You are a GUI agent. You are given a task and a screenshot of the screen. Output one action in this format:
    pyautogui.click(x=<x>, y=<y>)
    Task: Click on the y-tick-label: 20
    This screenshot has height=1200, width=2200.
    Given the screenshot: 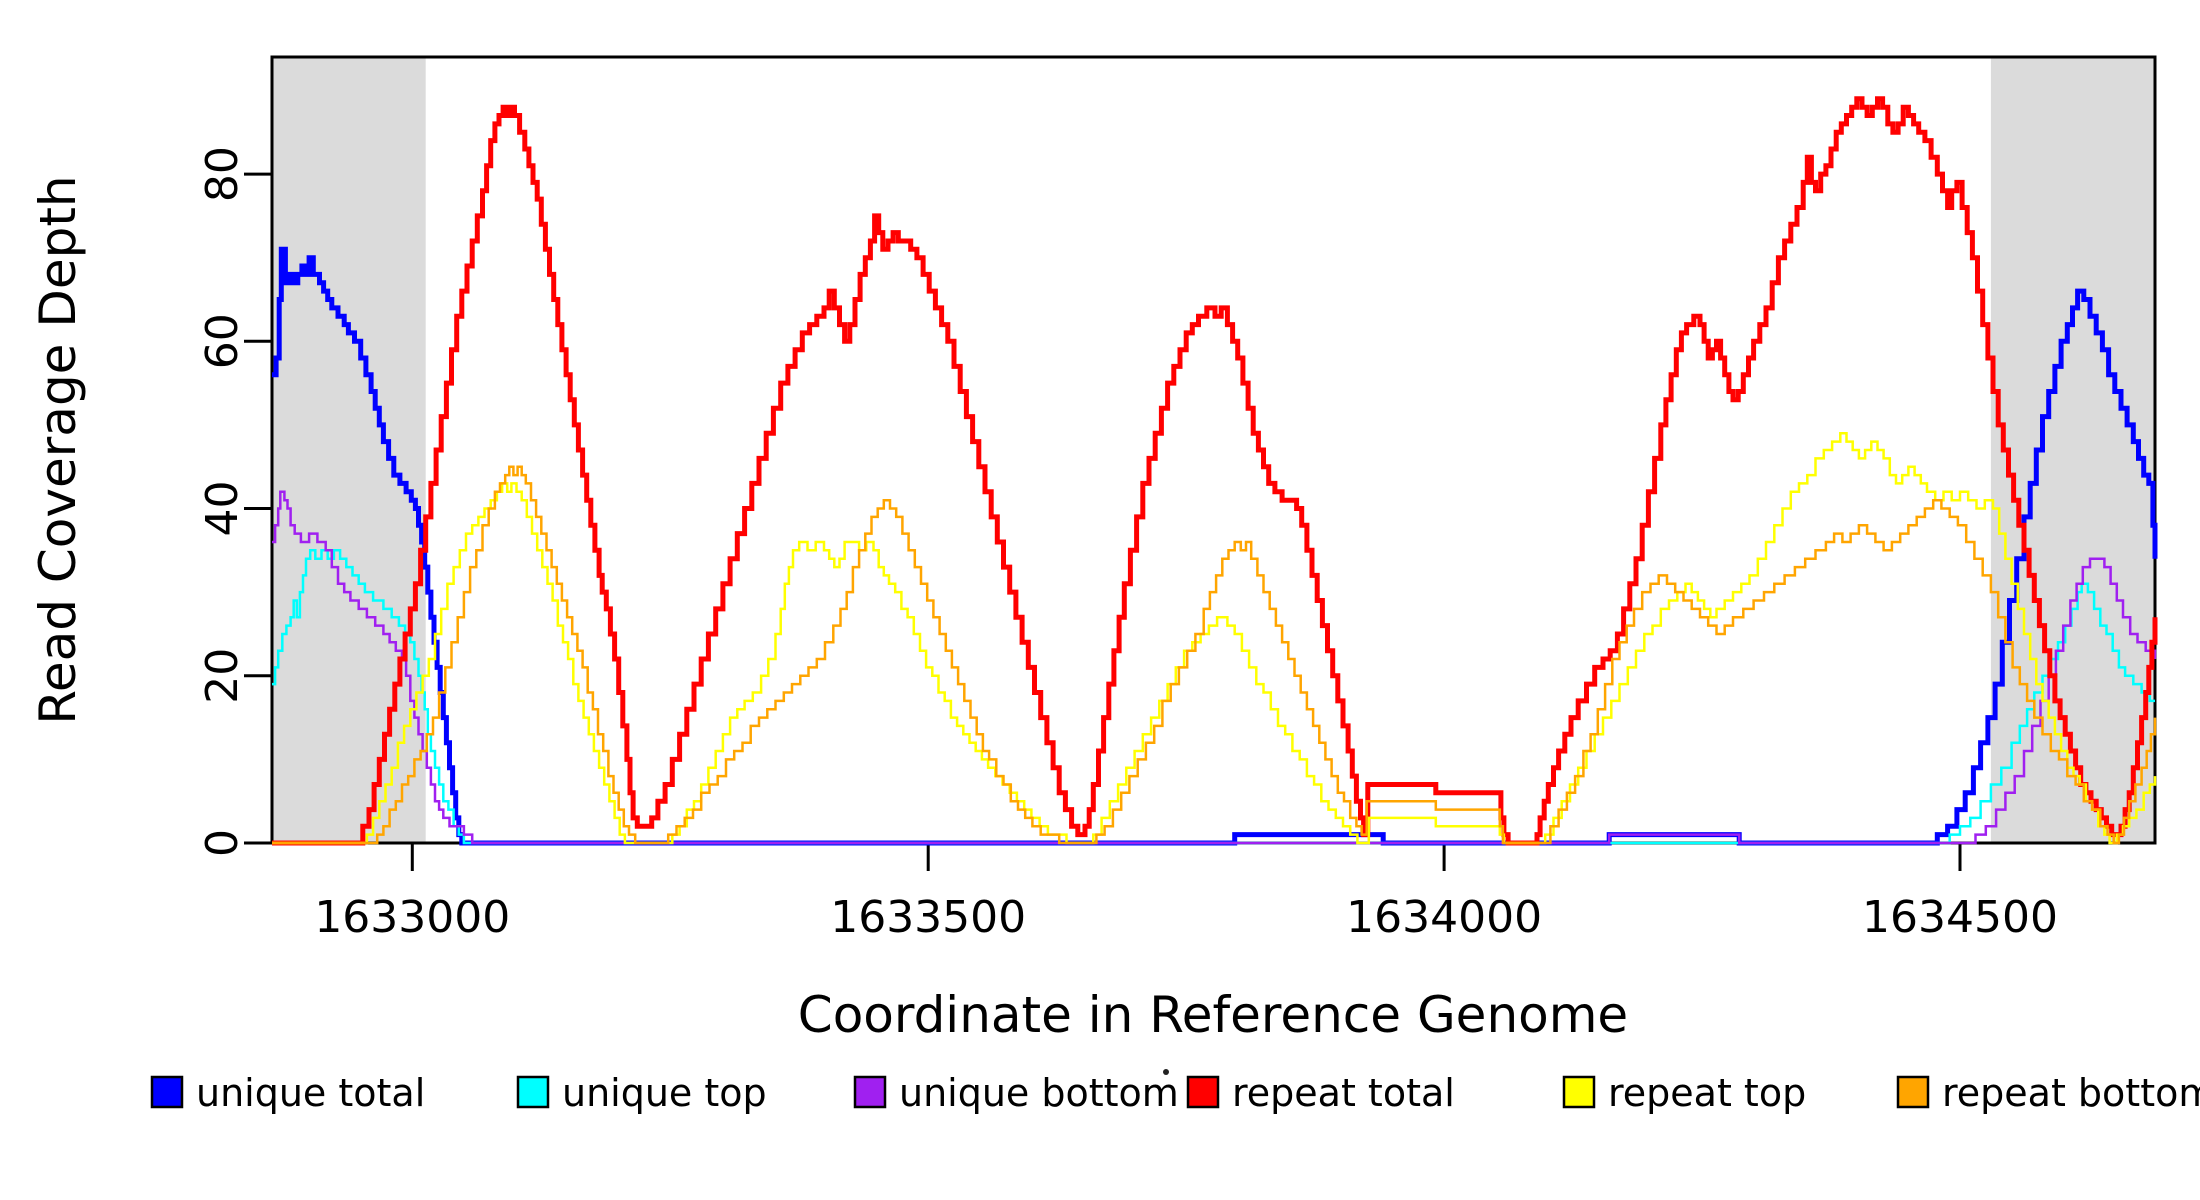 What is the action you would take?
    pyautogui.click(x=222, y=676)
    